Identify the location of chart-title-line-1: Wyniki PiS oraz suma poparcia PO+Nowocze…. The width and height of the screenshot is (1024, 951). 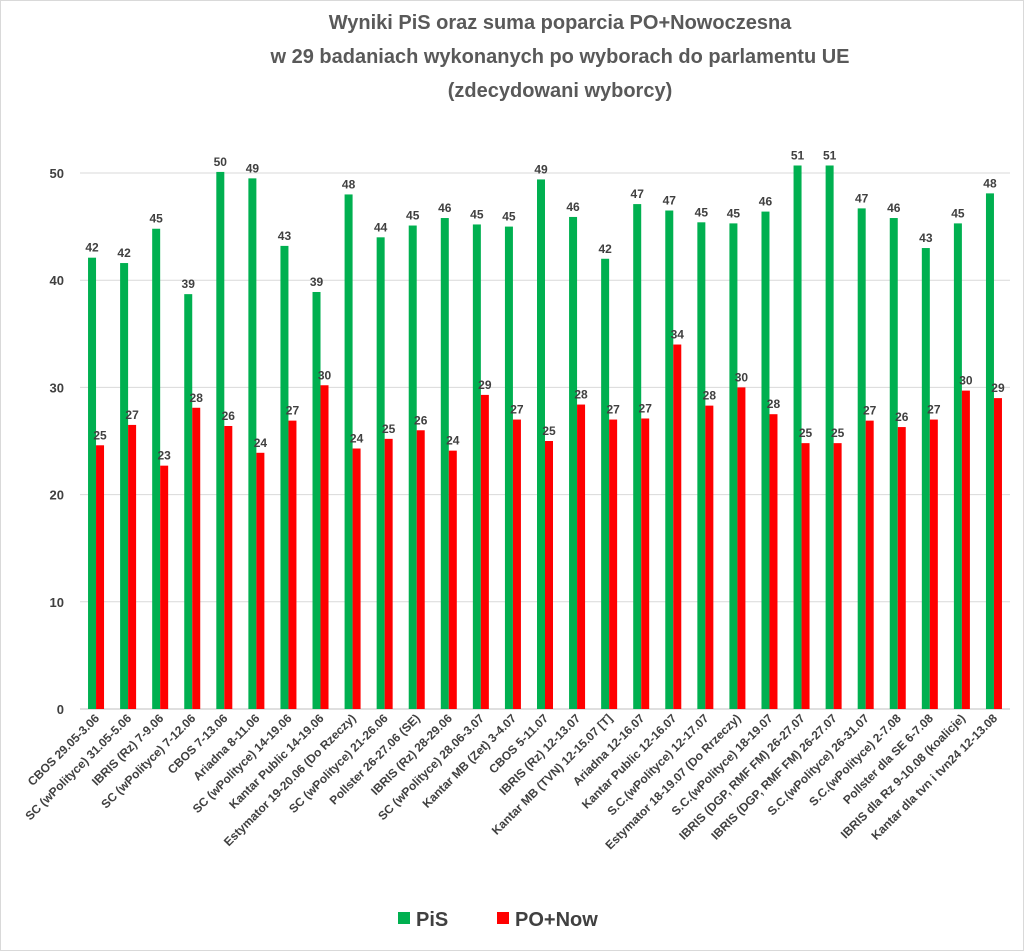
(560, 23).